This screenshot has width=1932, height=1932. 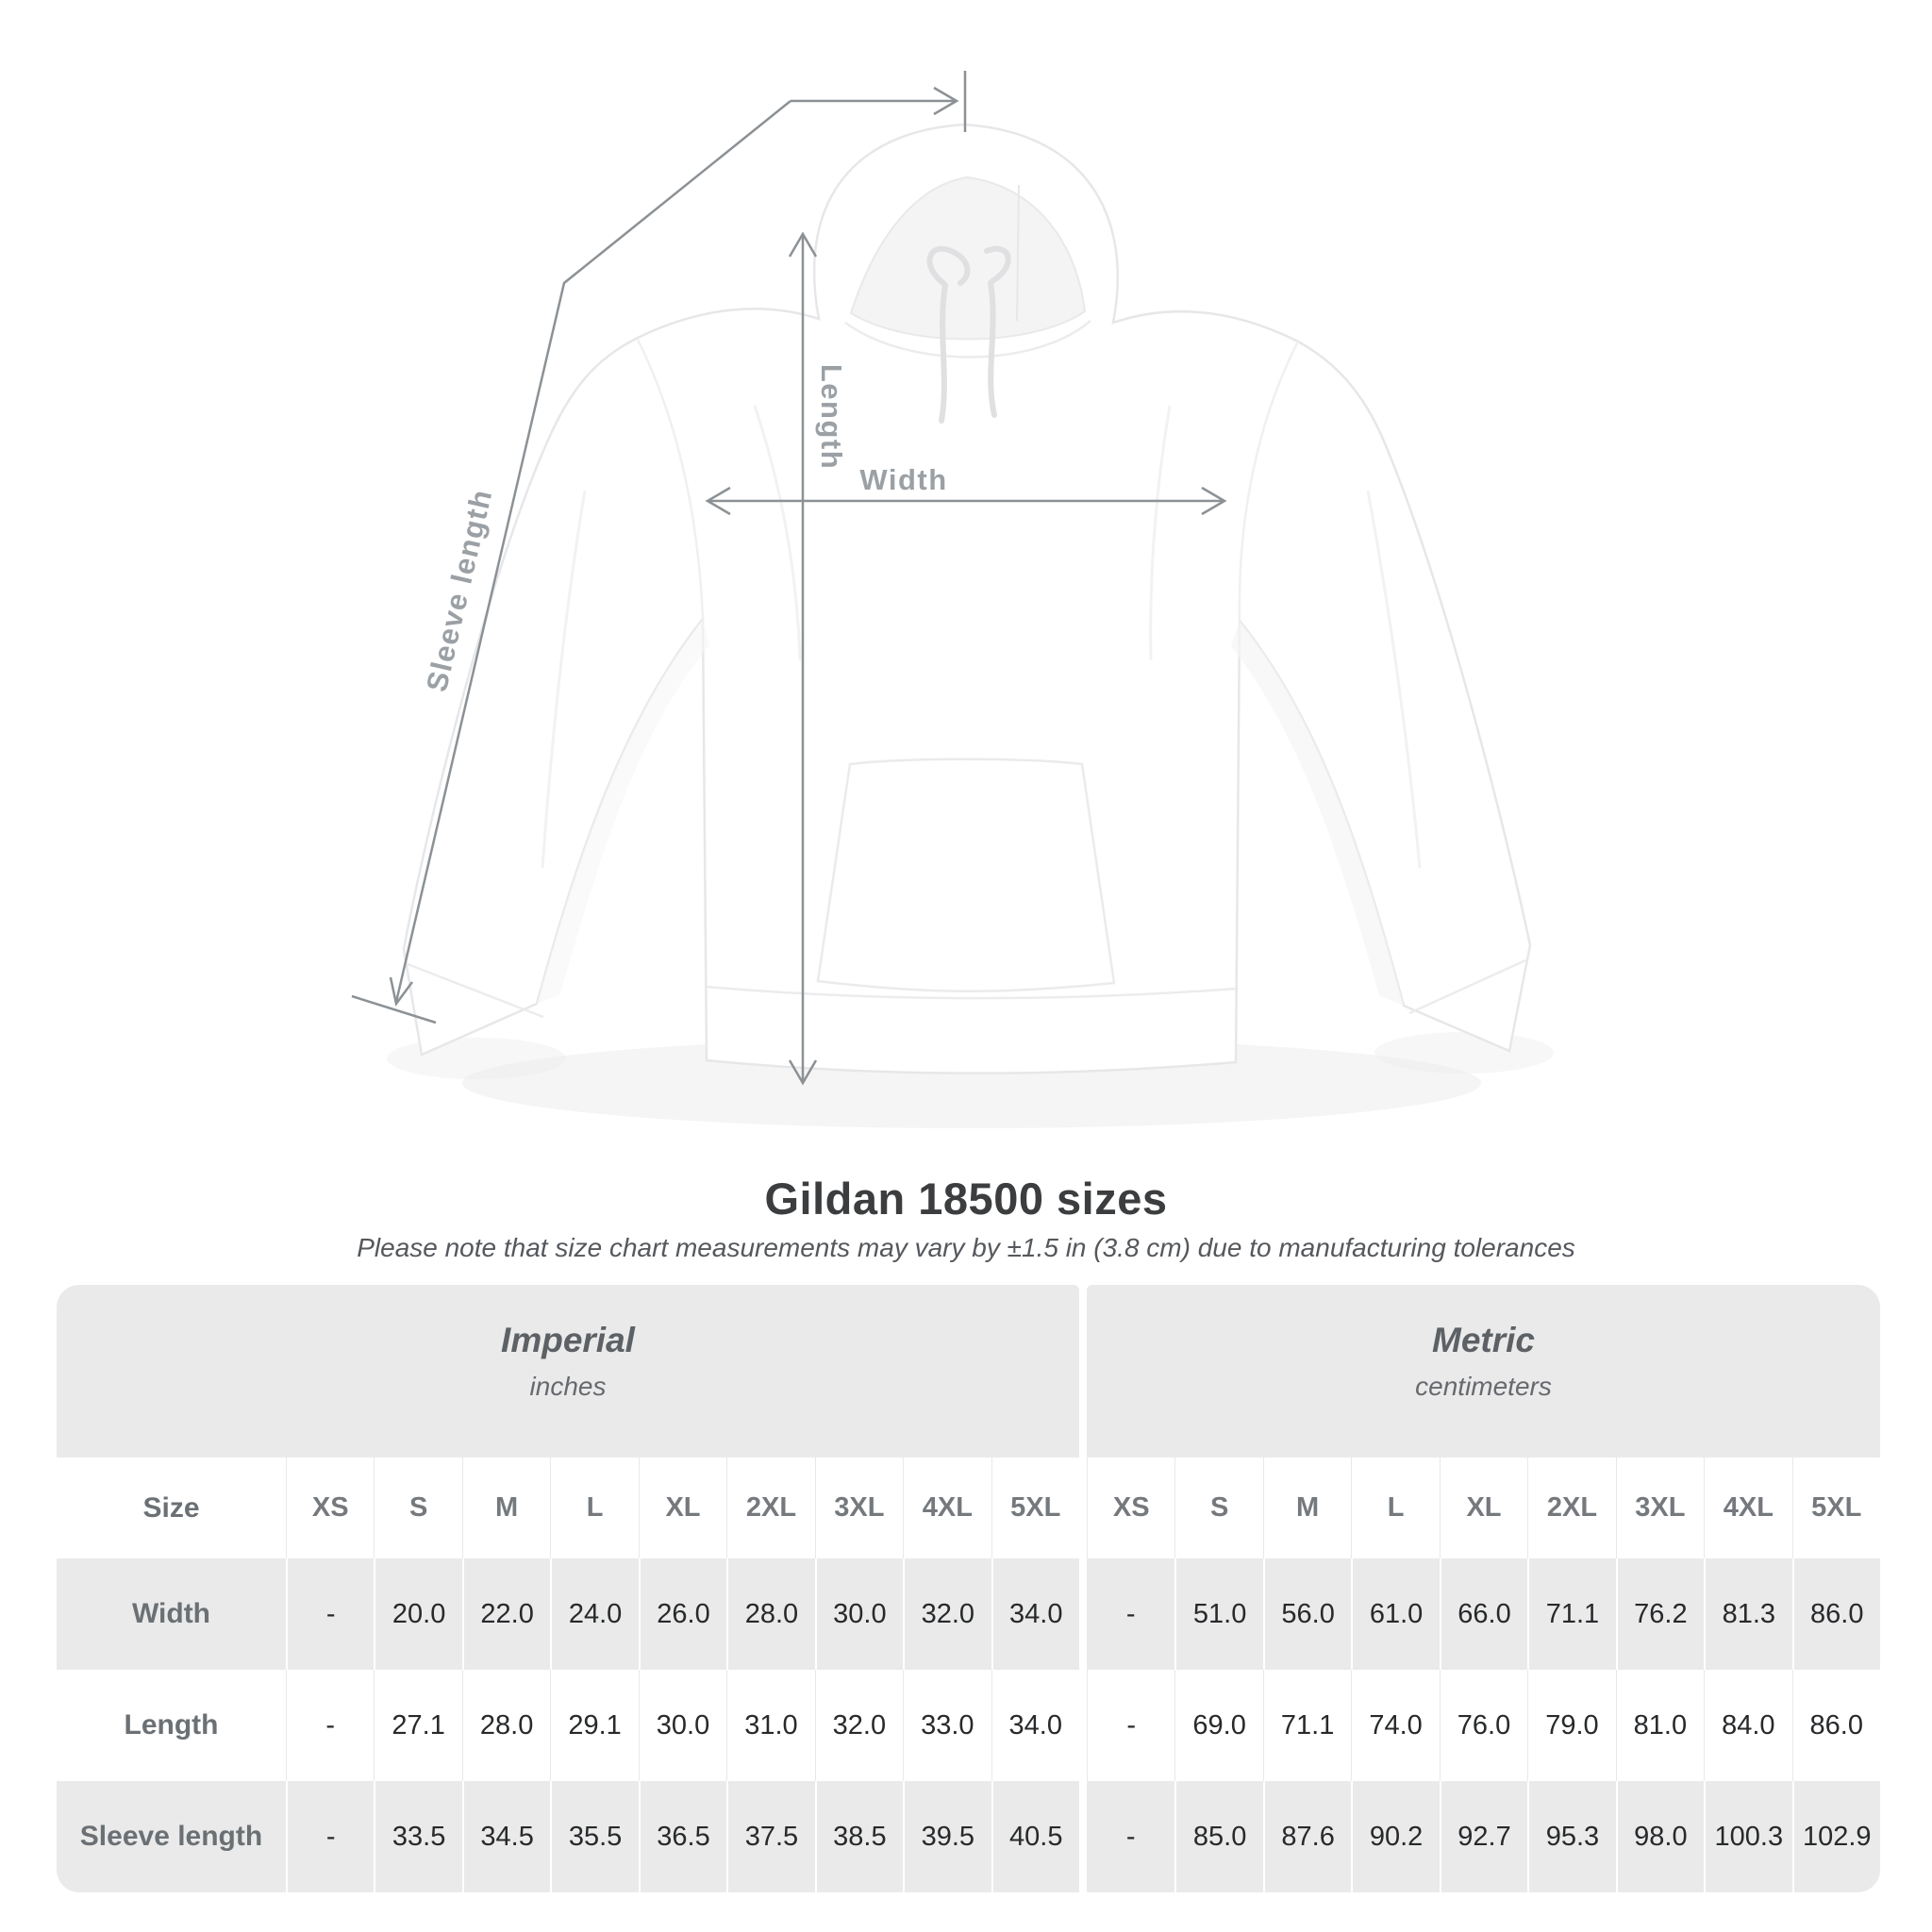 I want to click on size-header: M, so click(x=506, y=1508).